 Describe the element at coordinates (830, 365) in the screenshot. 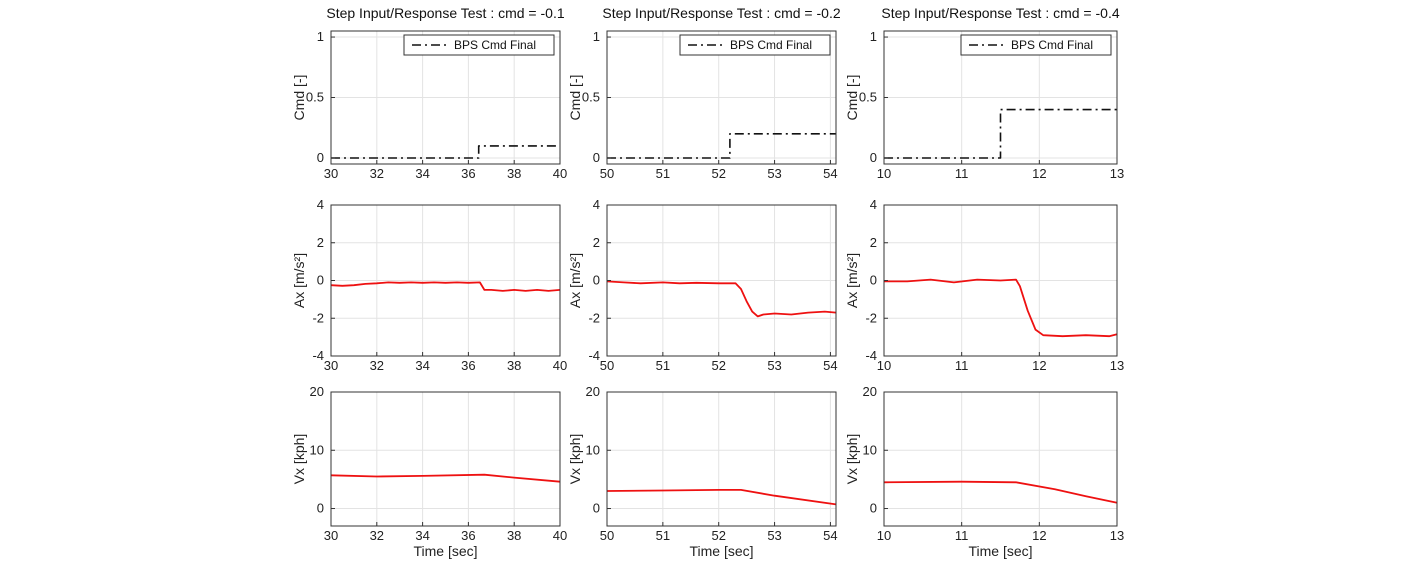

I see `x-tick-label: 54` at that location.